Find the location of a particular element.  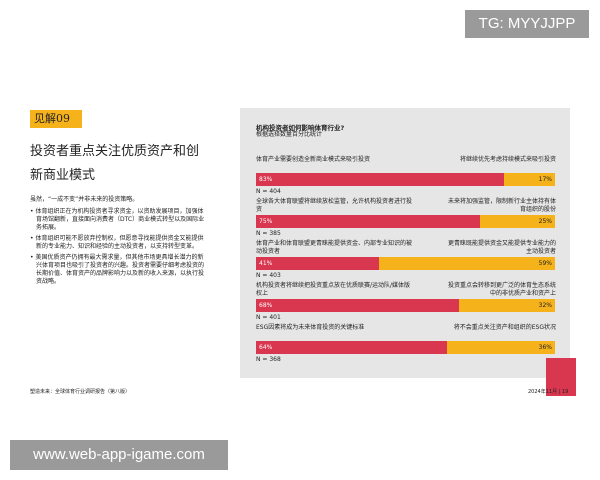

bar-segment: 83% is located at coordinates (380, 179).